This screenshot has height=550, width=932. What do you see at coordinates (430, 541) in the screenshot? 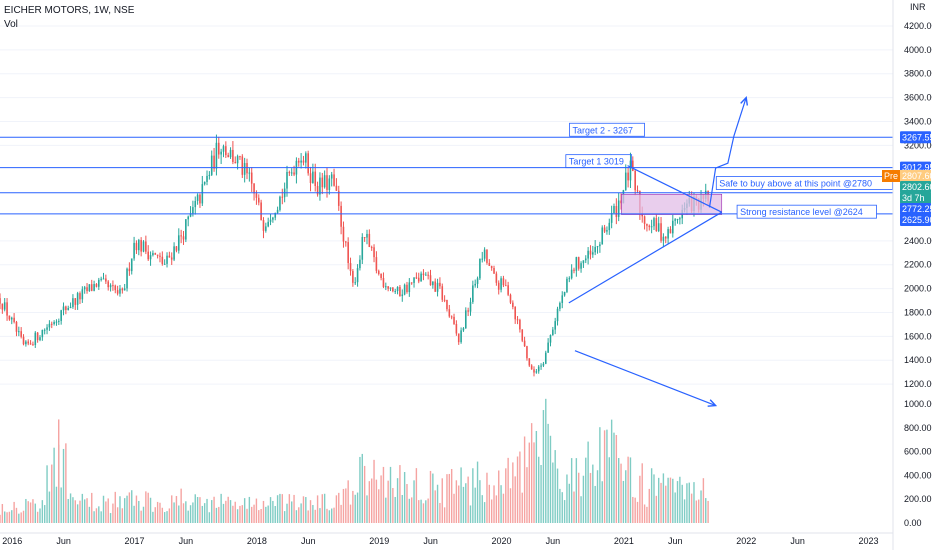
I see `time-tick-label: Jun` at bounding box center [430, 541].